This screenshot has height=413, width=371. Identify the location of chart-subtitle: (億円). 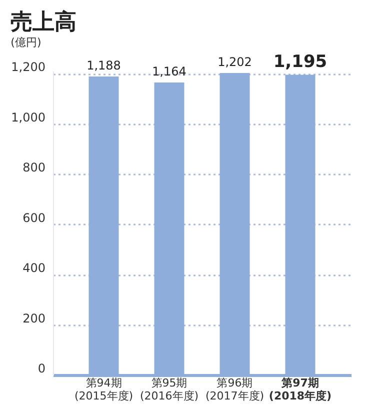
(26, 42).